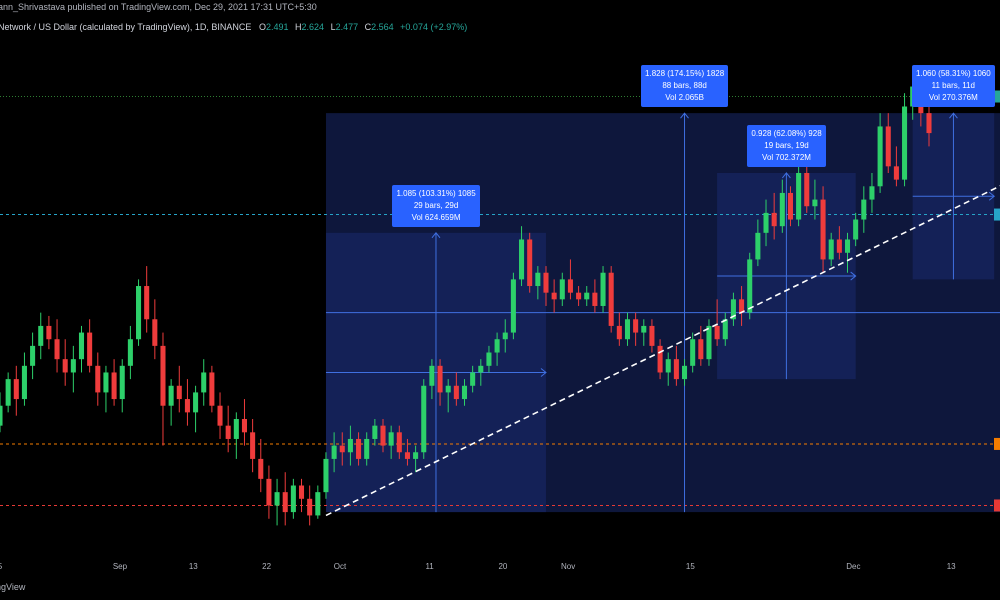 This screenshot has width=1000, height=600. I want to click on x-tick-label: 20, so click(502, 566).